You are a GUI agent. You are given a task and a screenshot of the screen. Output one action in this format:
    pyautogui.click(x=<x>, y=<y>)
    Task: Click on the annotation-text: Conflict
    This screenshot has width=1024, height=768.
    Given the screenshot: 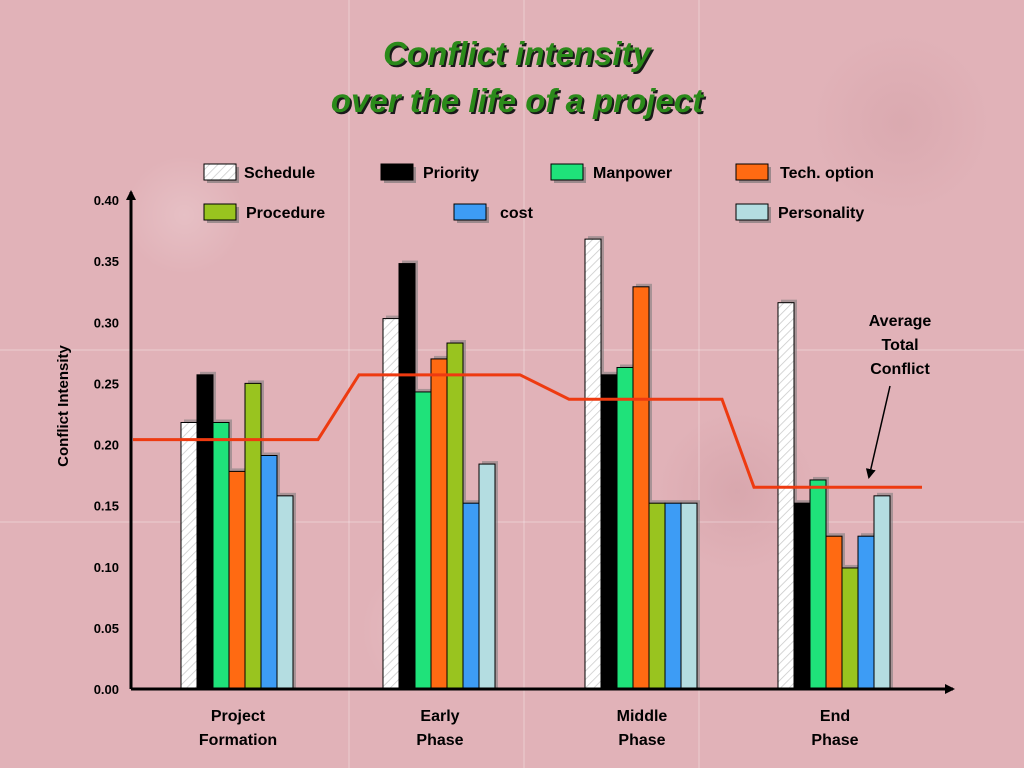 What is the action you would take?
    pyautogui.click(x=900, y=369)
    